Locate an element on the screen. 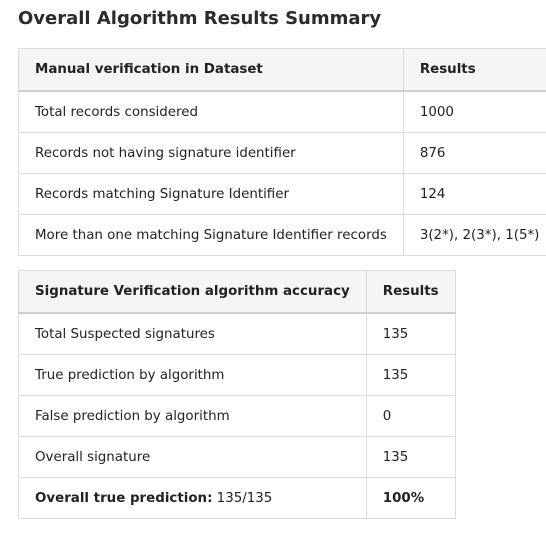  table-row: Total Suspected signatures 135 is located at coordinates (237, 333).